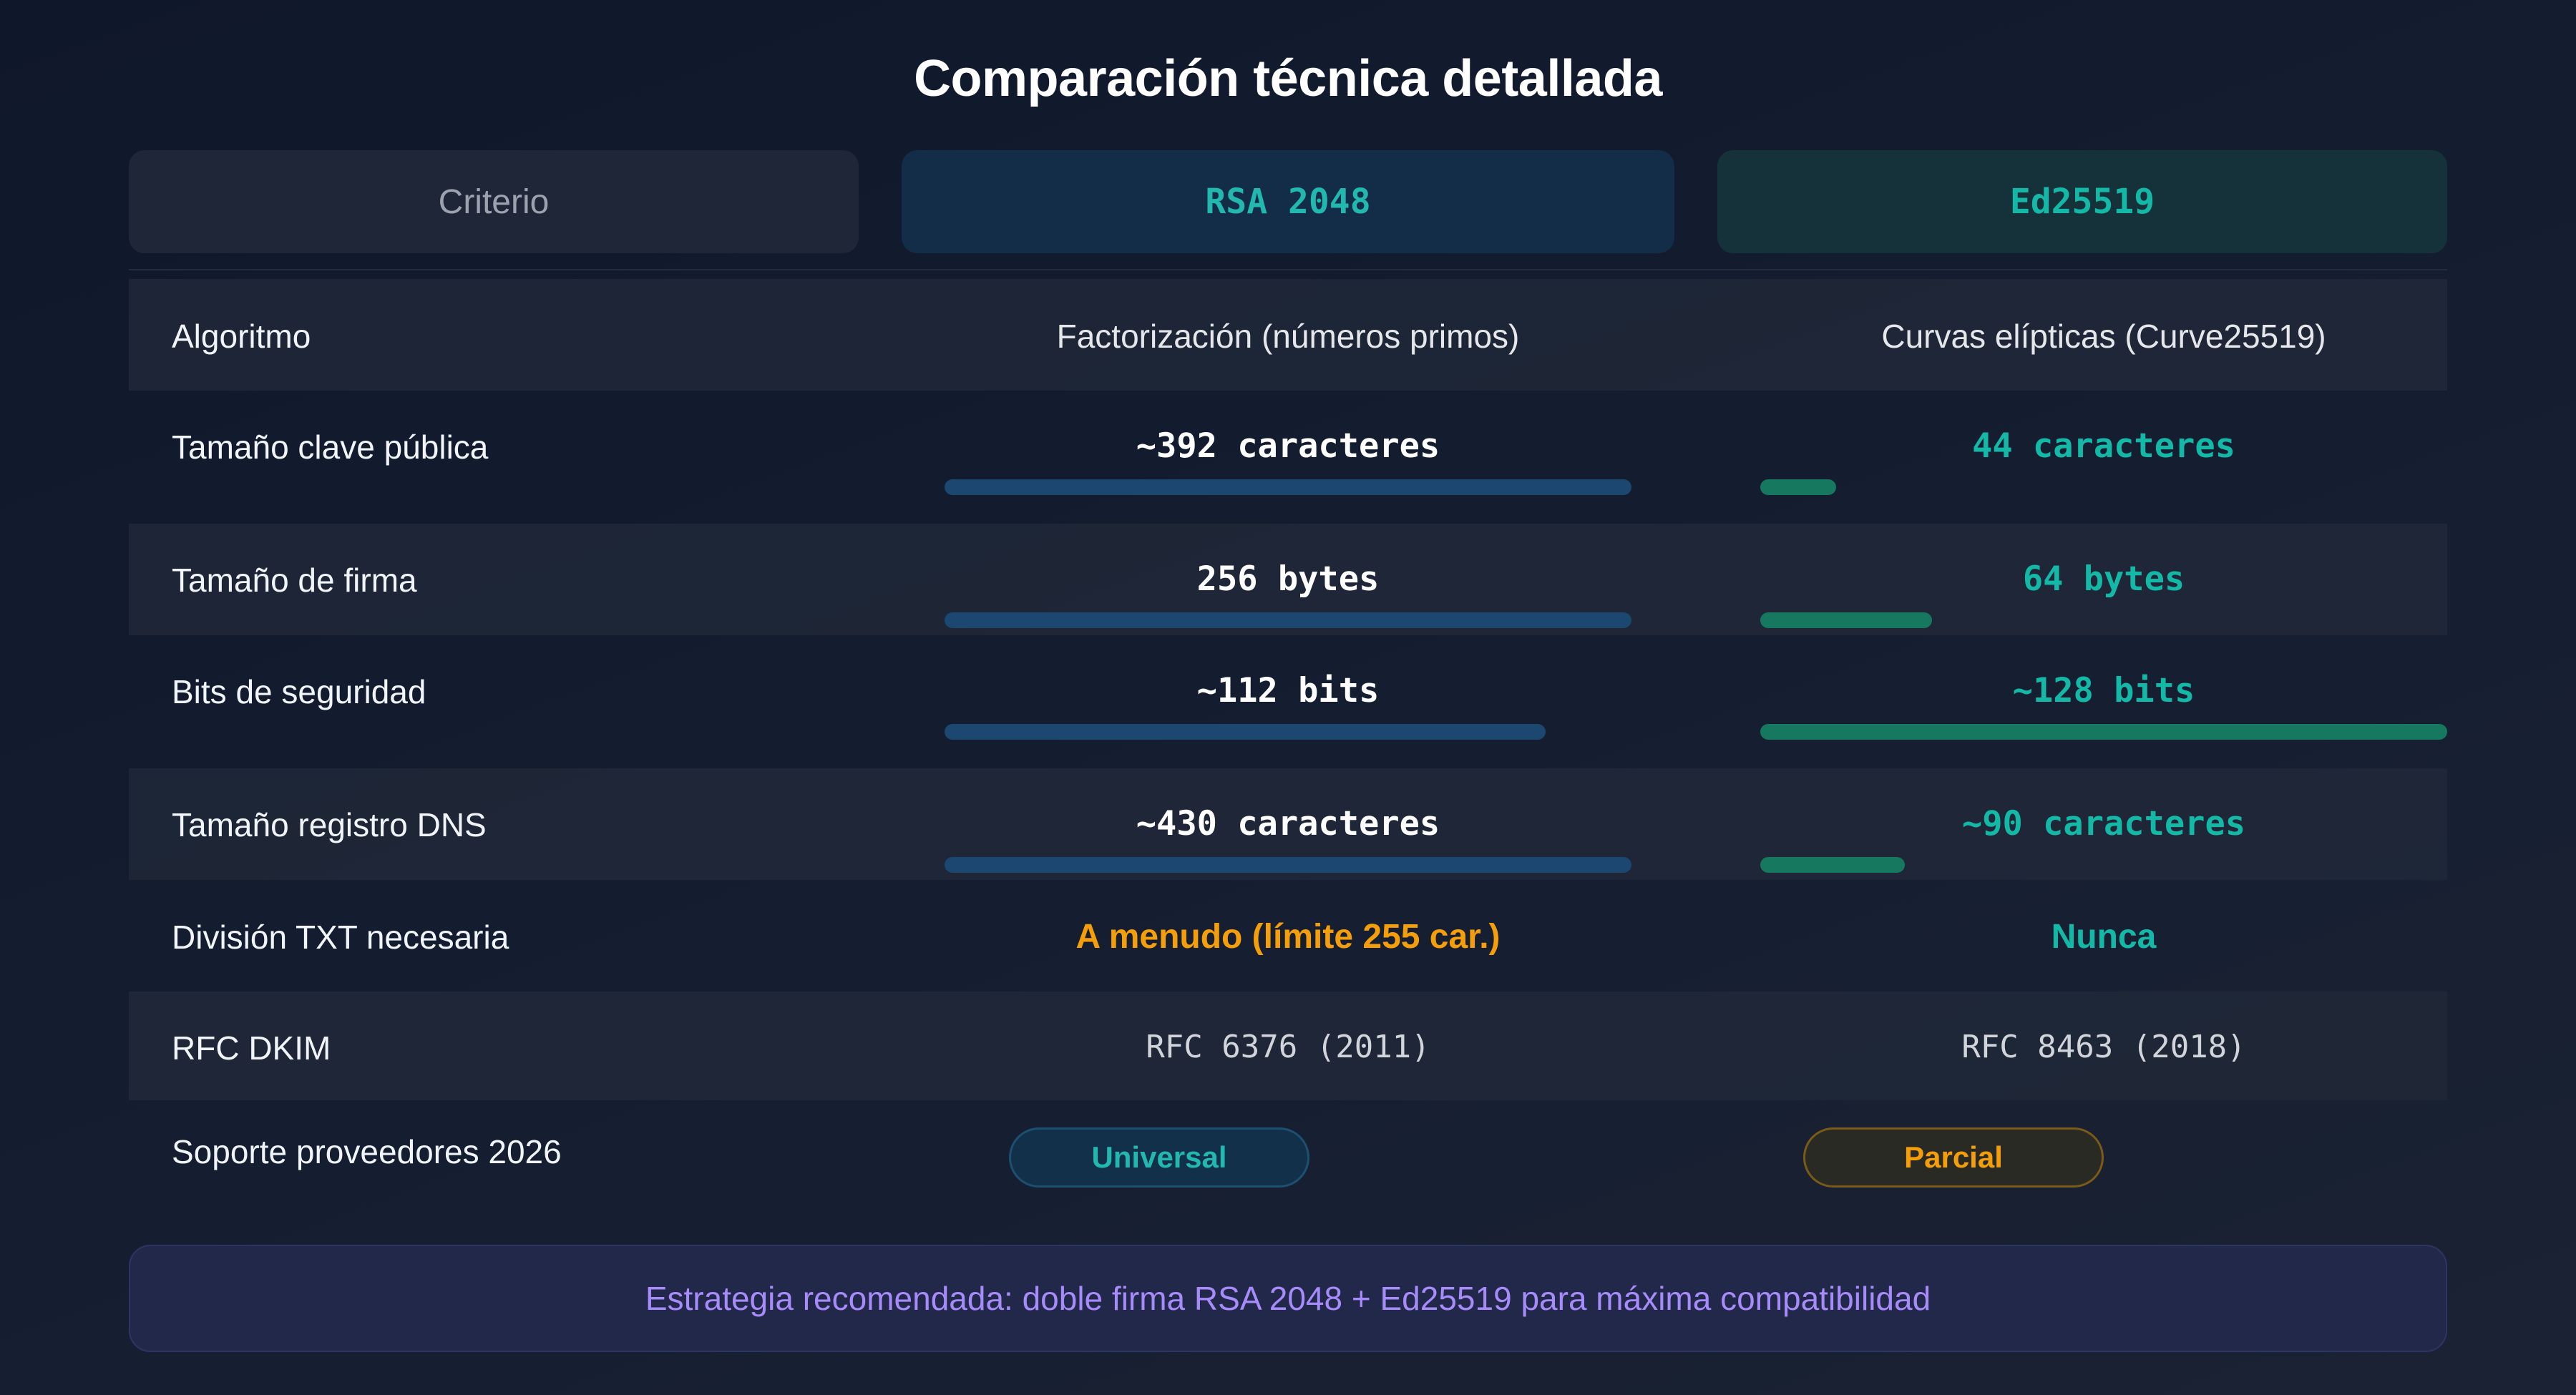  Describe the element at coordinates (1288, 446) in the screenshot. I see `rsa-value: ~392 caracteres` at that location.